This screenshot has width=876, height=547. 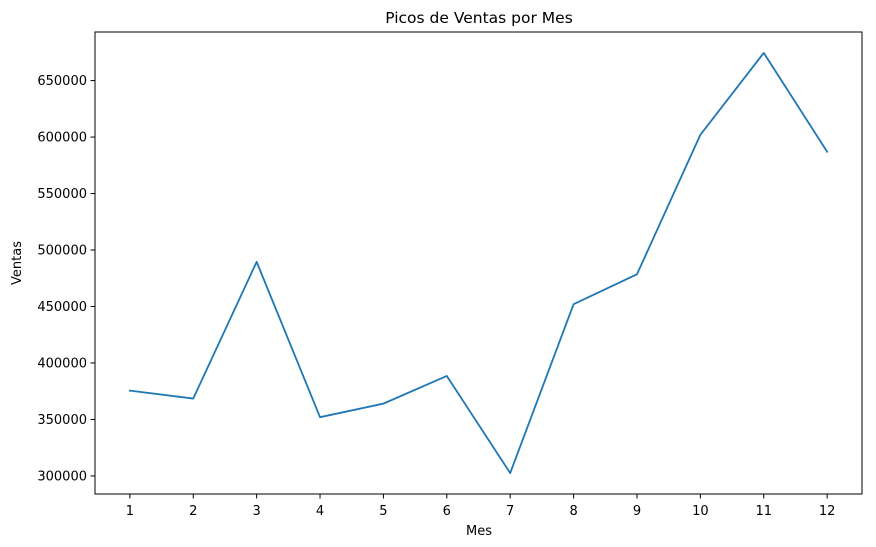 I want to click on chart-title: Picos de Ventas por Mes, so click(x=479, y=18).